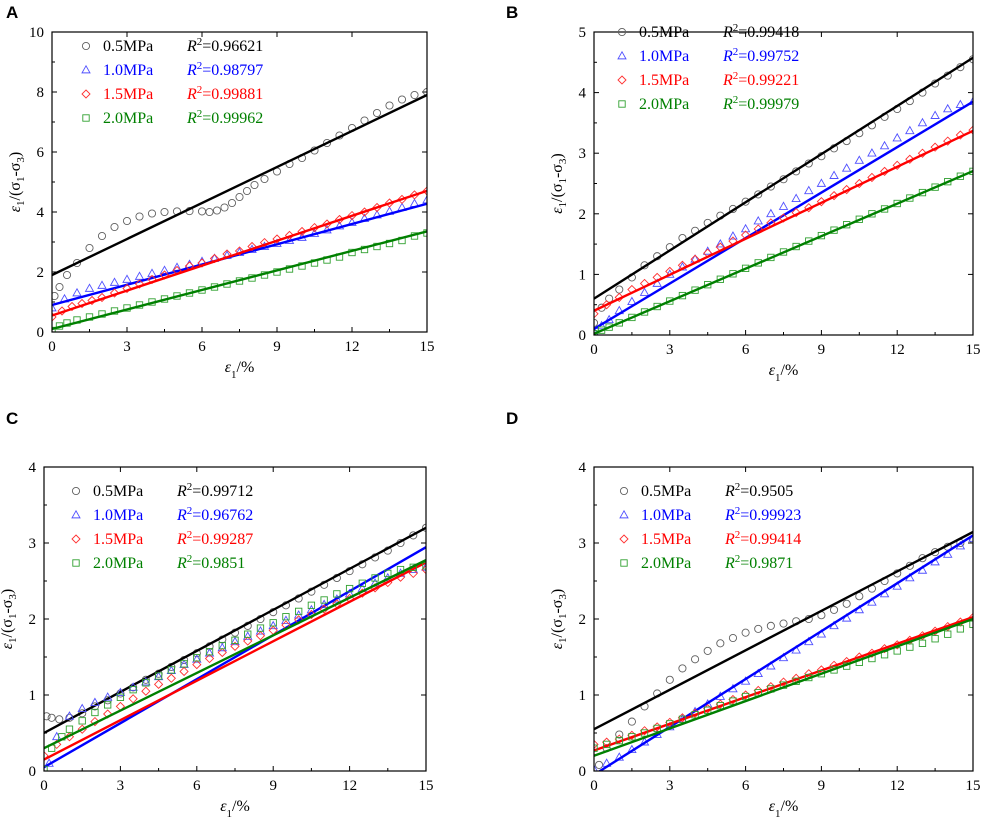 This screenshot has width=982, height=817. I want to click on x-axis-label-sub: 1, so click(230, 812).